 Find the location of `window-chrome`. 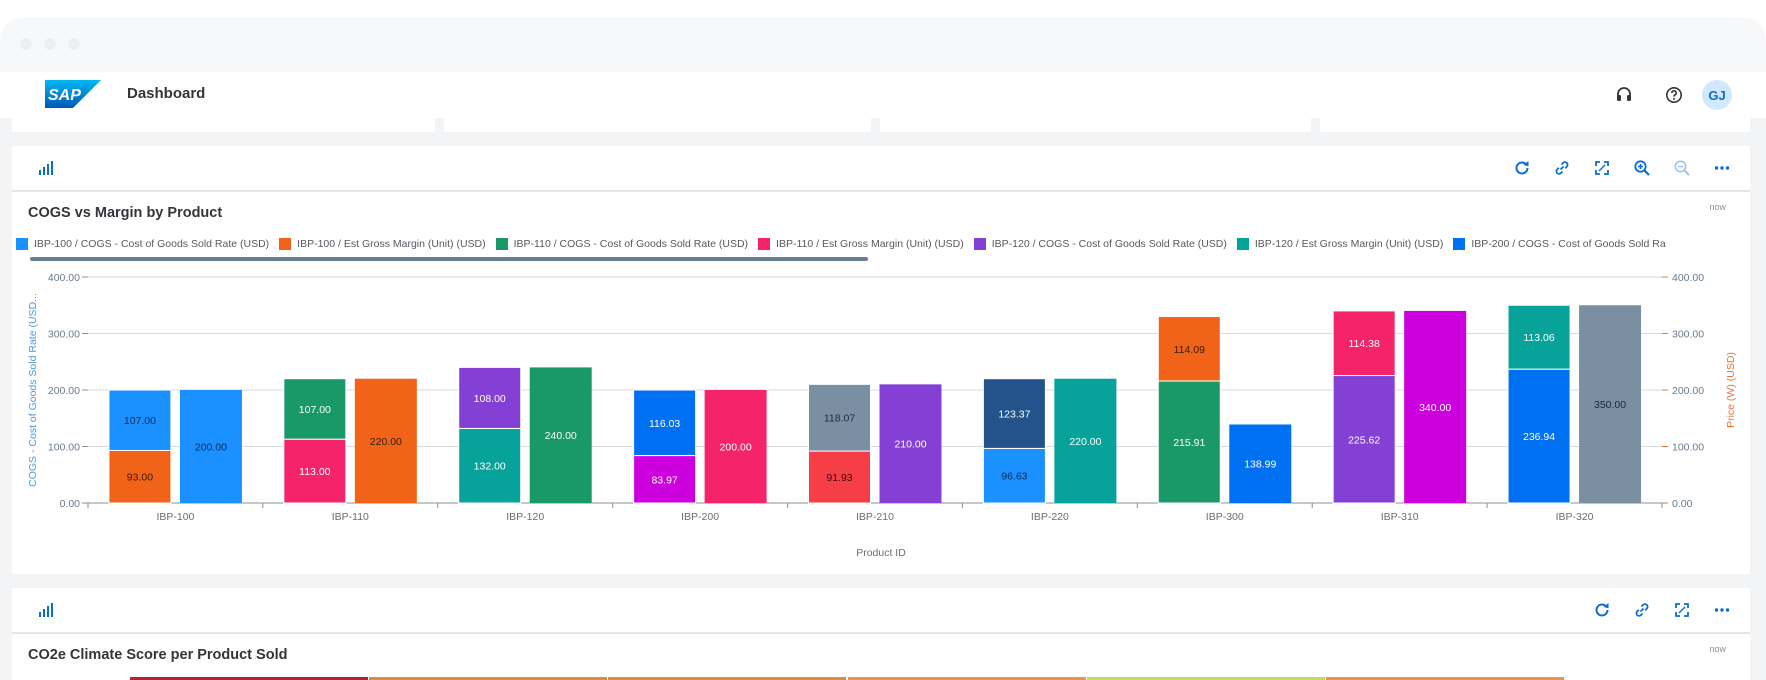

window-chrome is located at coordinates (883, 45).